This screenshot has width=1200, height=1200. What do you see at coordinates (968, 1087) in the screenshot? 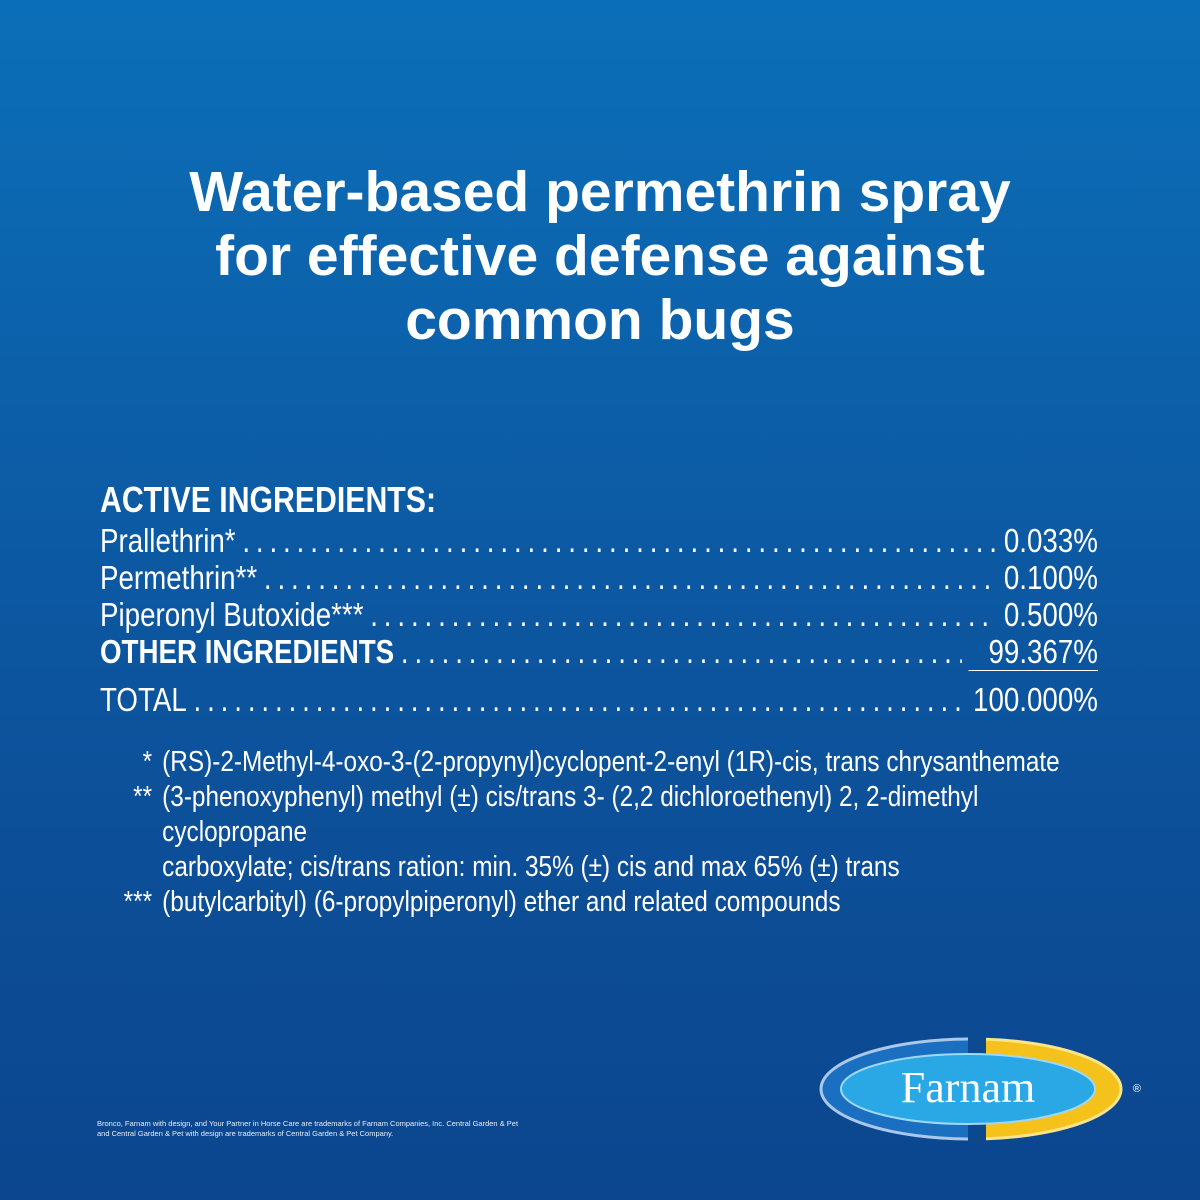
I see `svg-text: Farnam` at bounding box center [968, 1087].